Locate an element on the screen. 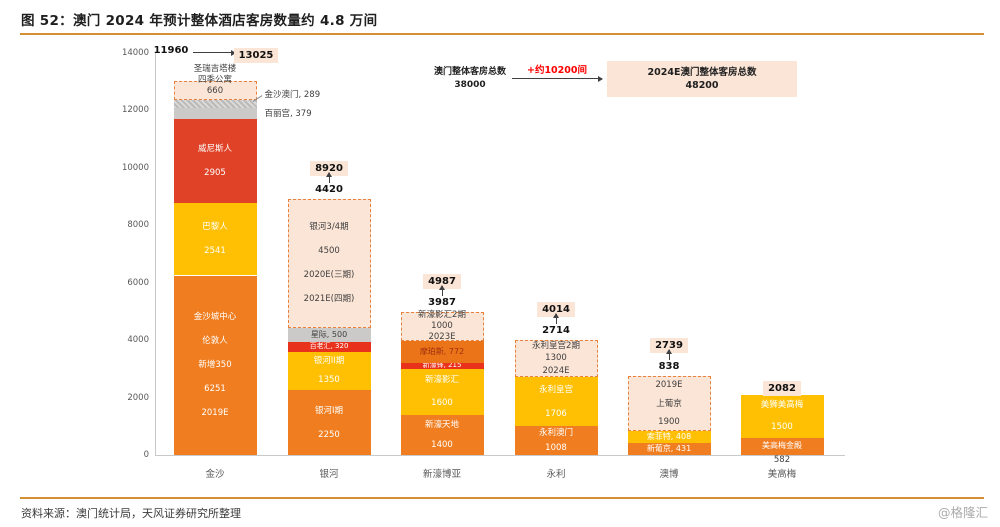 This screenshot has height=527, width=1000. segment-label: 圣瑞吉塔楼 四季公寓 660 is located at coordinates (215, 79).